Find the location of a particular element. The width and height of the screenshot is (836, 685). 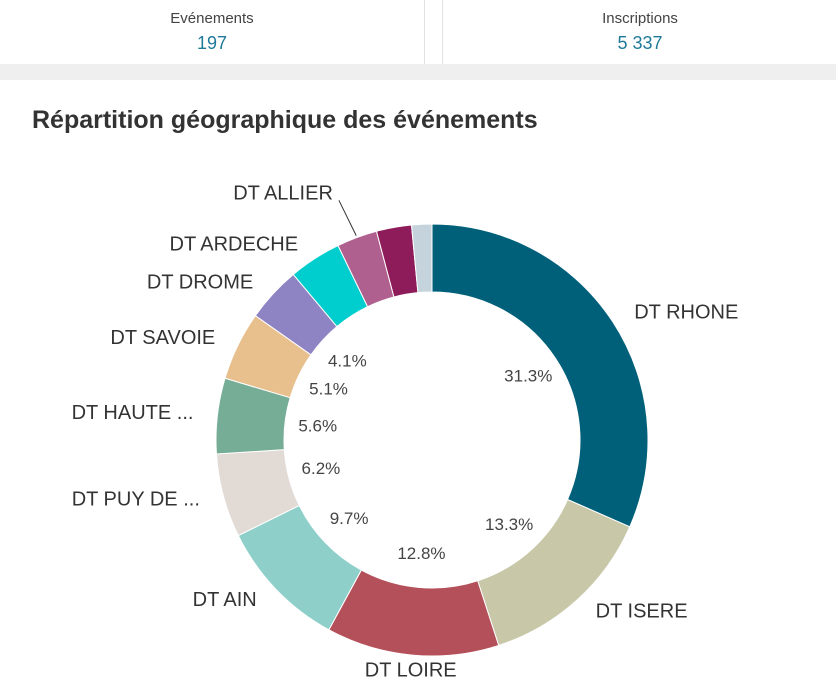

slice-category-label: DT ALLIER is located at coordinates (283, 194).